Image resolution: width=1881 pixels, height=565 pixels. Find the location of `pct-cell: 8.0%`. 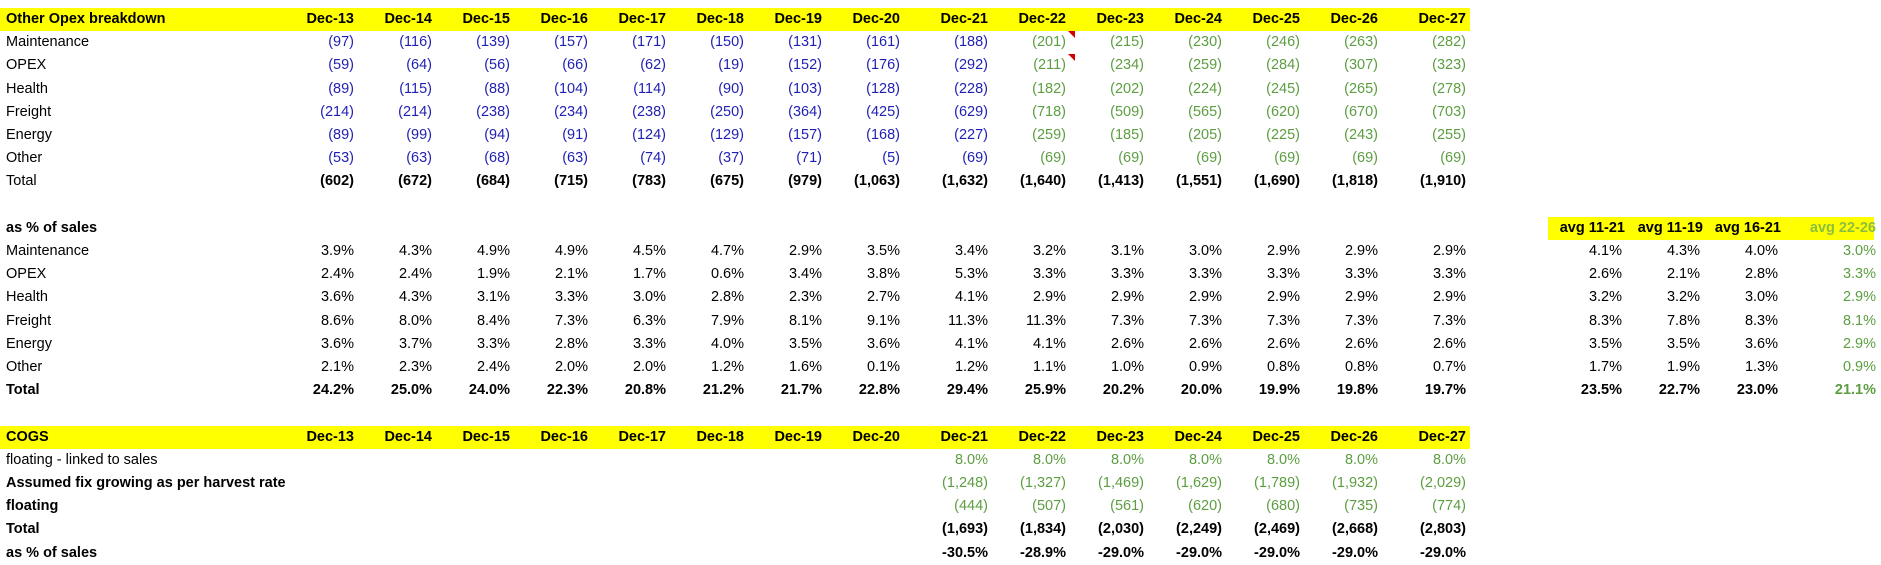

pct-cell: 8.0% is located at coordinates (415, 320).